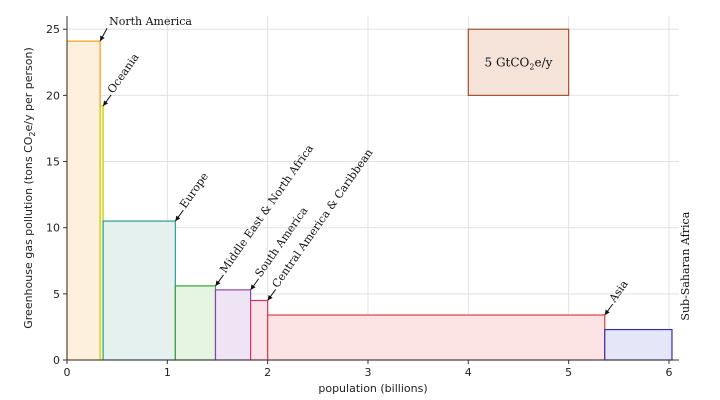 The width and height of the screenshot is (720, 400). Describe the element at coordinates (150, 21) in the screenshot. I see `region-name: North America` at that location.